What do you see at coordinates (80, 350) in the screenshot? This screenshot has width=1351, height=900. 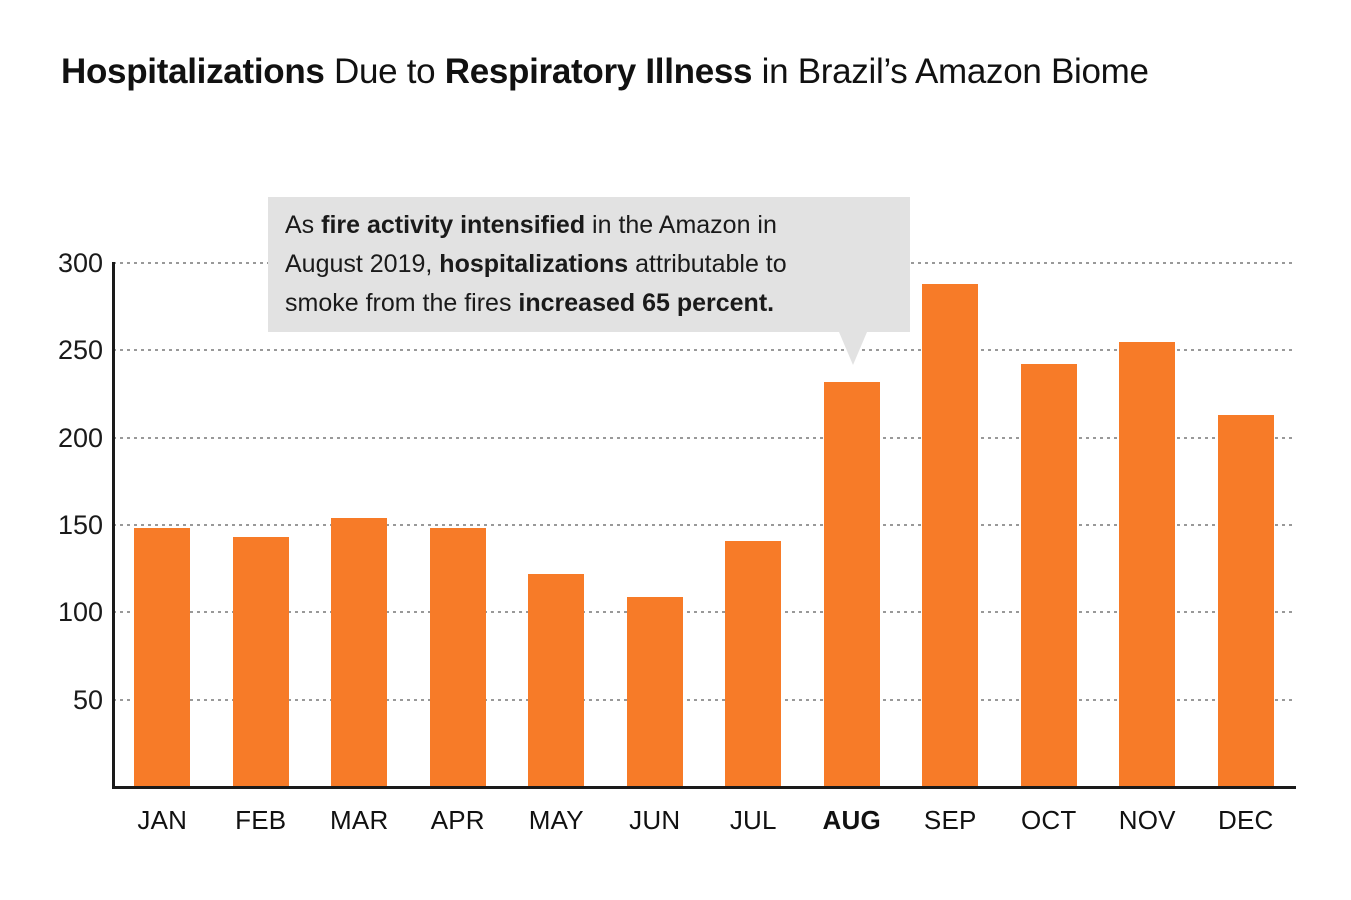 I see `y-tick-label-250: 250` at bounding box center [80, 350].